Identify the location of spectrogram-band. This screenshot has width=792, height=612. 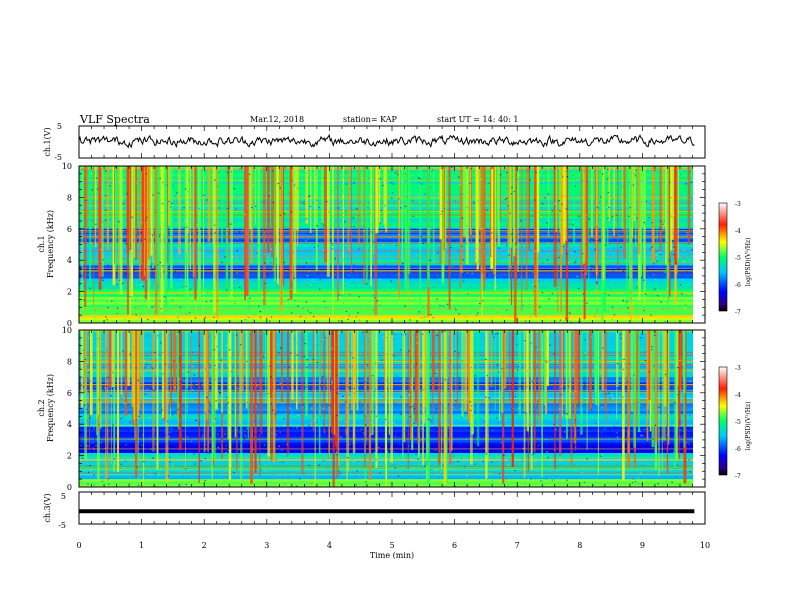
(386, 321).